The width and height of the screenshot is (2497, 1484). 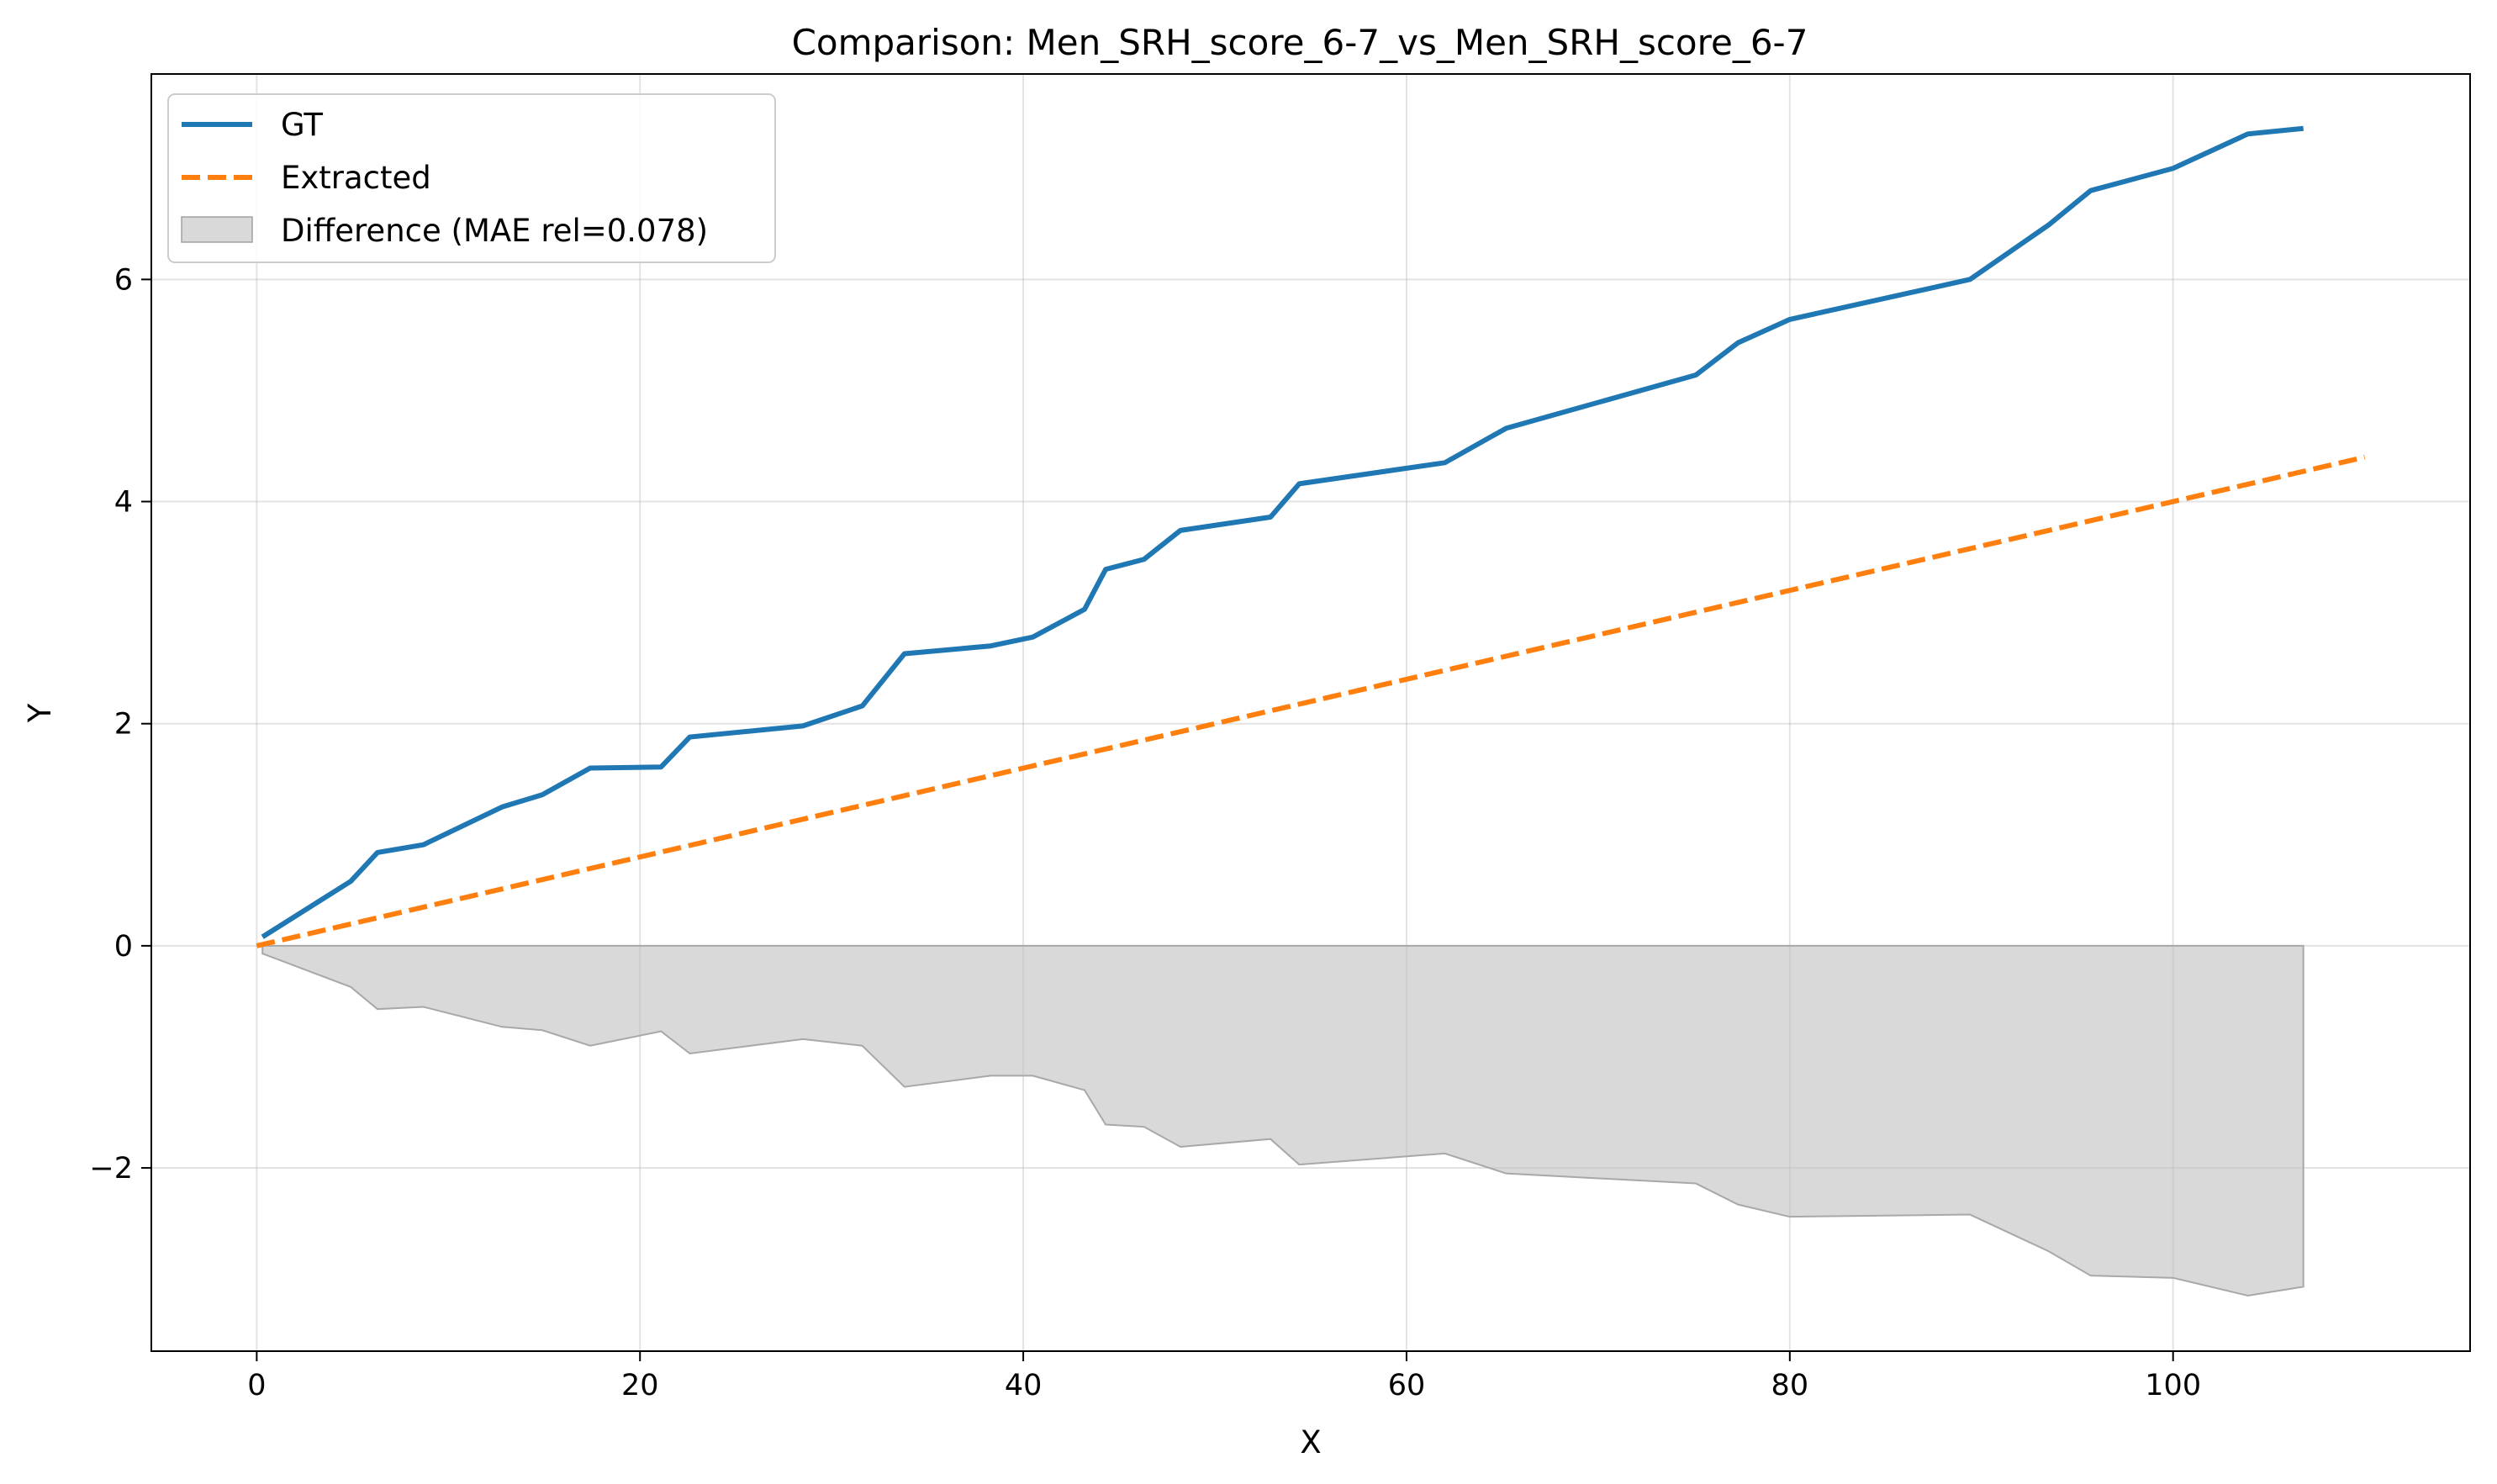 What do you see at coordinates (123, 280) in the screenshot?
I see `y-tick-label: 6` at bounding box center [123, 280].